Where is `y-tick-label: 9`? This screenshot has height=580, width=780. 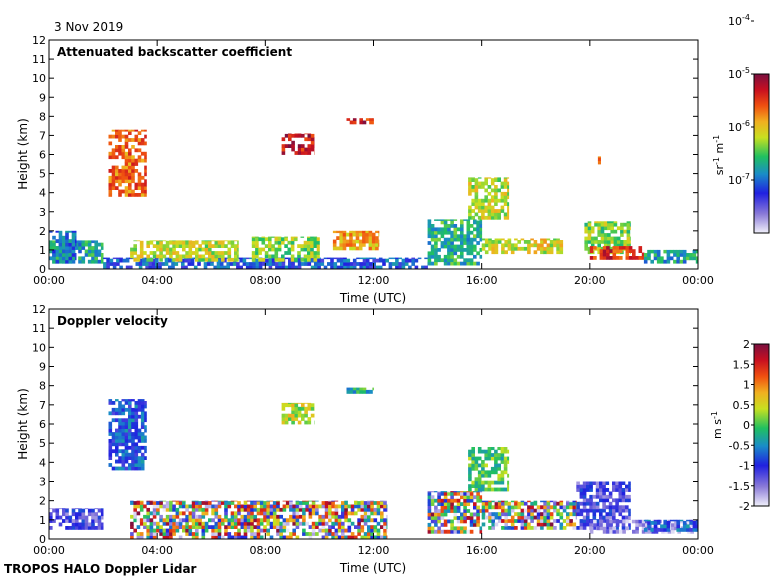
y-tick-label: 9 is located at coordinates (42, 97).